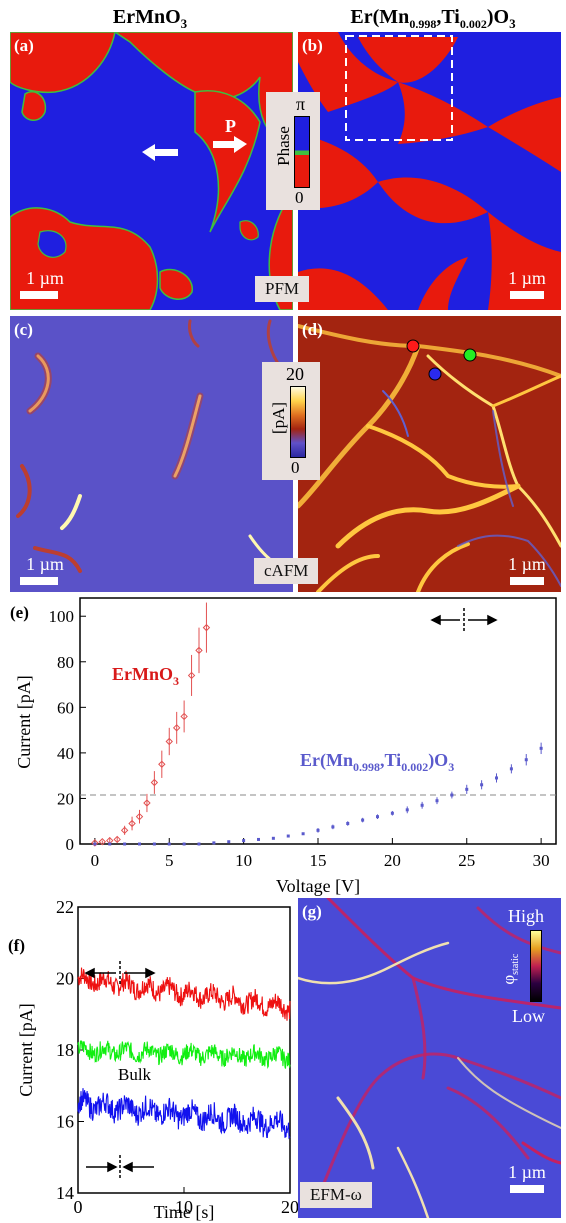 The width and height of the screenshot is (566, 1223). I want to click on current-colorbar-gradient, so click(298, 422).